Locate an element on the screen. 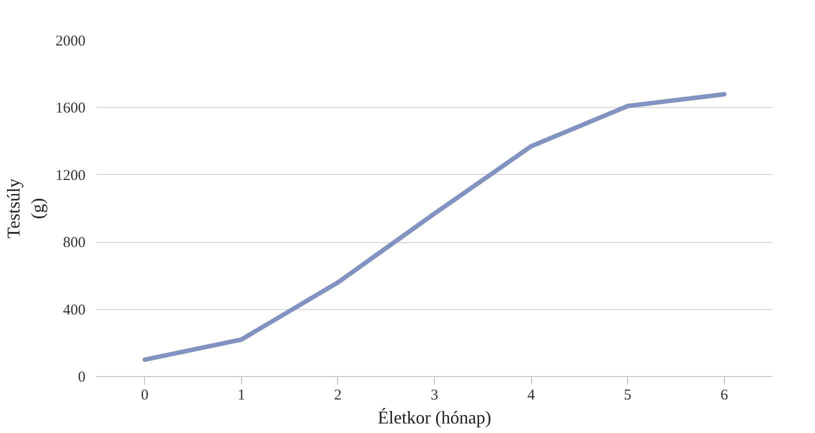  x-tick-label: 3 is located at coordinates (434, 396).